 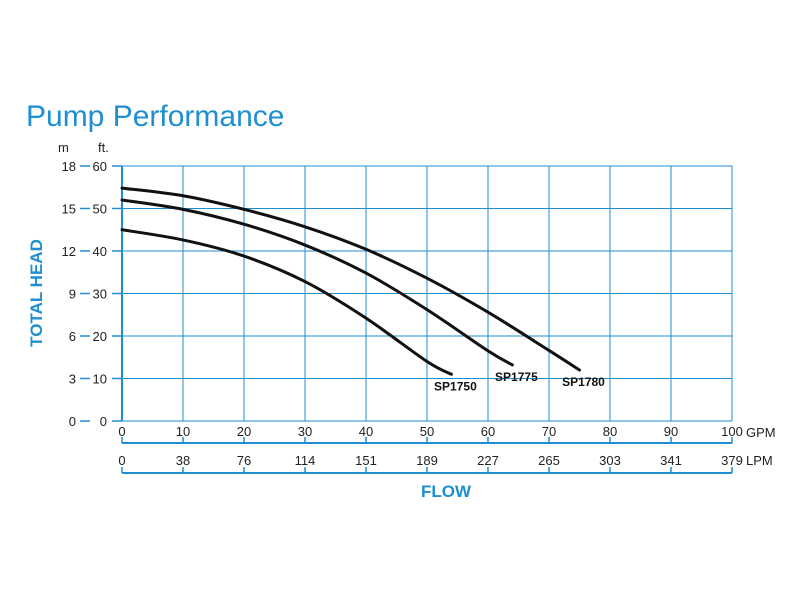 What do you see at coordinates (549, 460) in the screenshot?
I see `x-tick-label-lpm: 265` at bounding box center [549, 460].